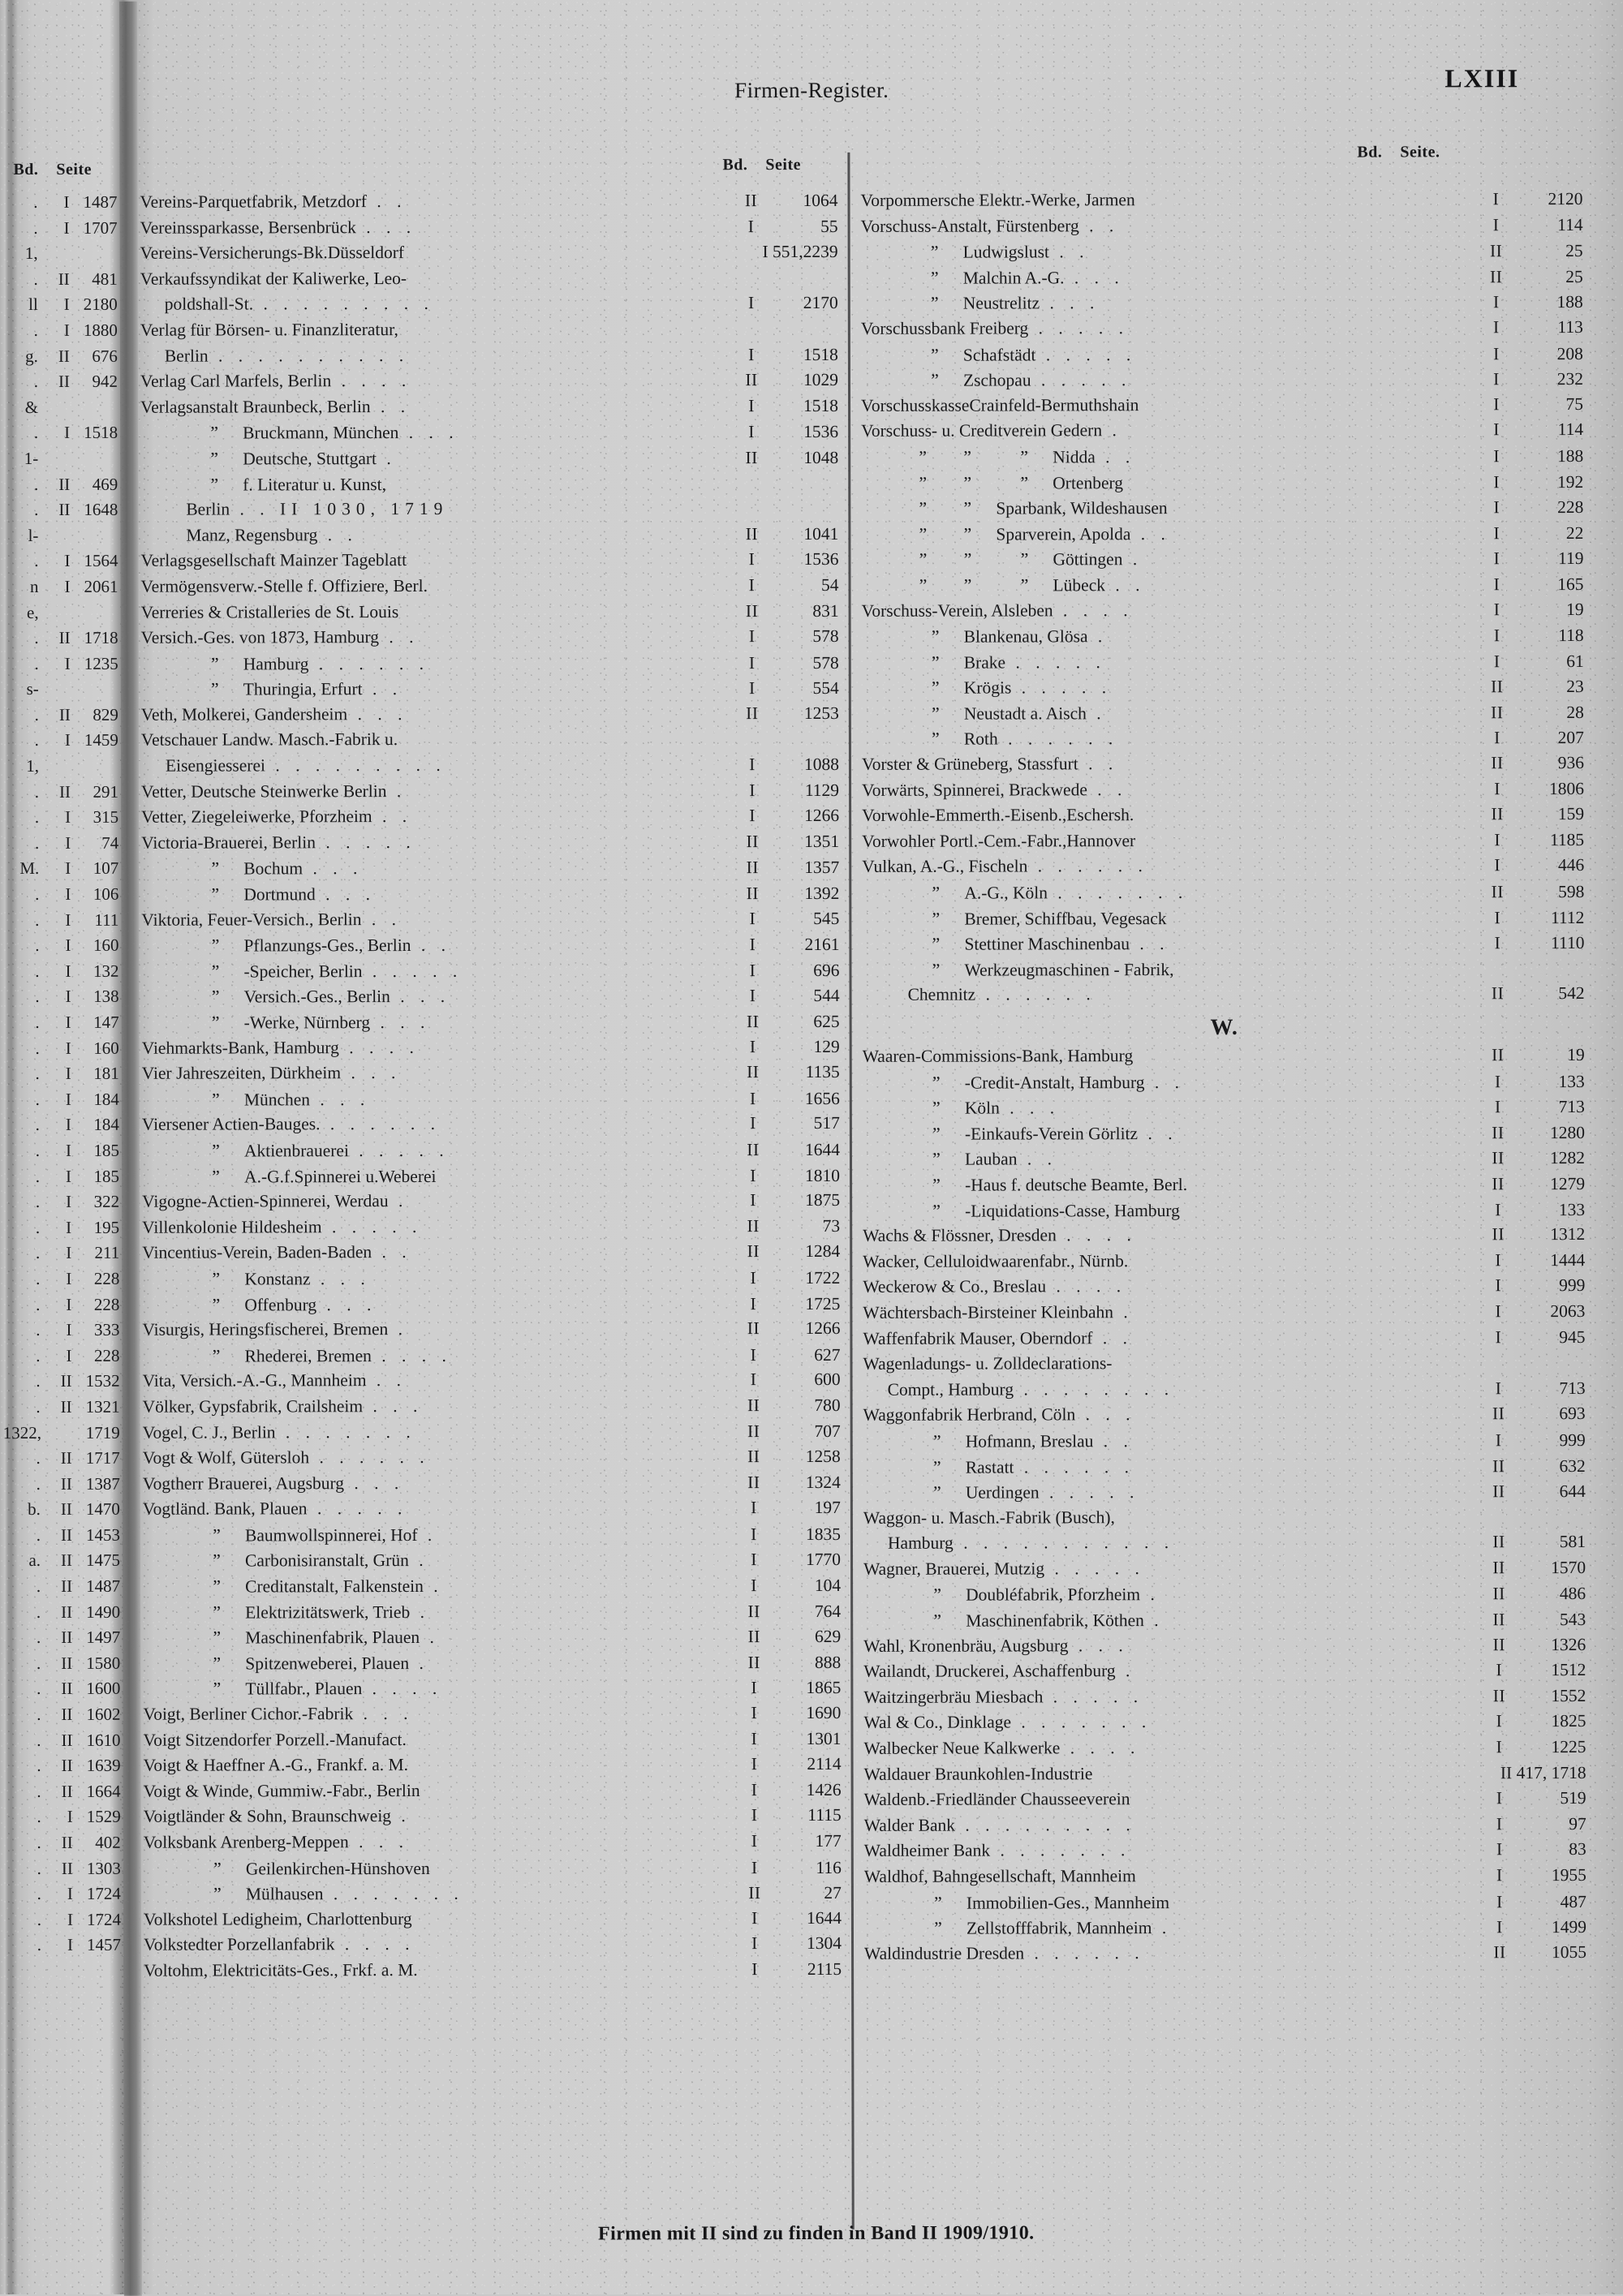 This screenshot has width=1623, height=2296. I want to click on entry-page: 27, so click(809, 1894).